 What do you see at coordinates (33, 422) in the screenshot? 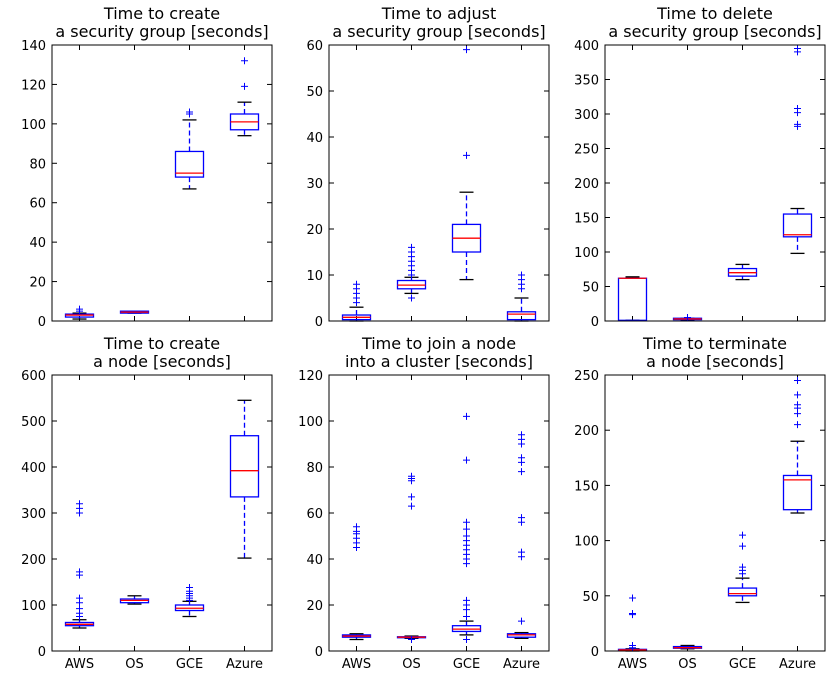
I see `y-tick-label: 500` at bounding box center [33, 422].